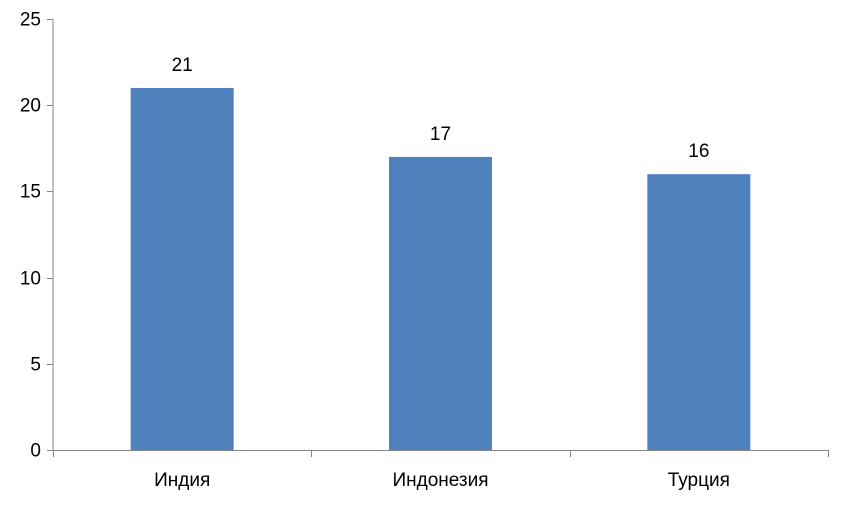 This screenshot has width=842, height=507. I want to click on x-axis: Индия Индонезия Турция, so click(441, 470).